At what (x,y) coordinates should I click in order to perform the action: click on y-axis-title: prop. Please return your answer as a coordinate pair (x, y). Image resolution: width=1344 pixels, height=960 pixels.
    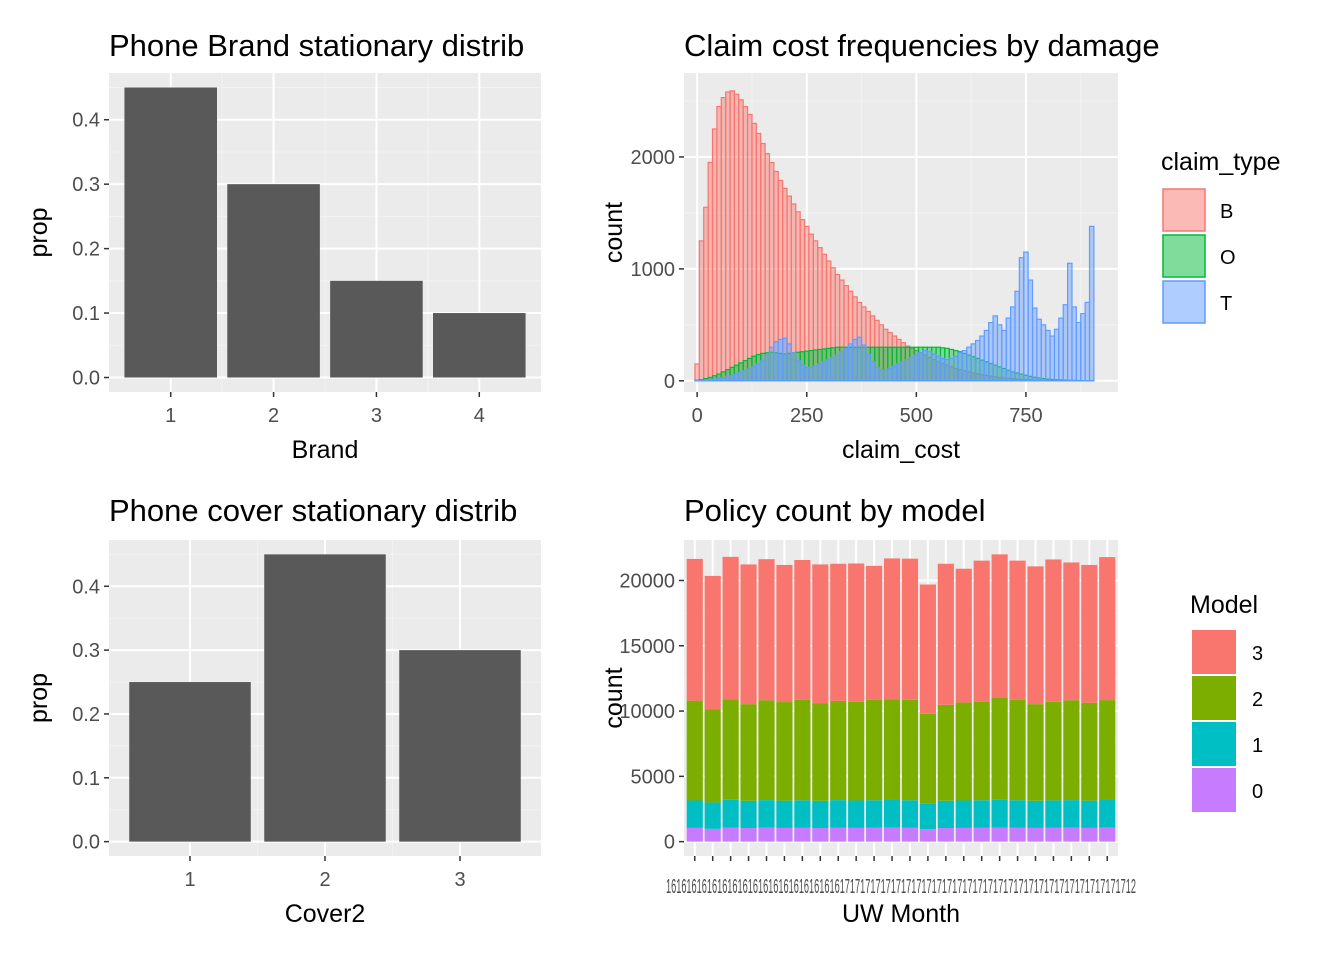
    Looking at the image, I should click on (39, 698).